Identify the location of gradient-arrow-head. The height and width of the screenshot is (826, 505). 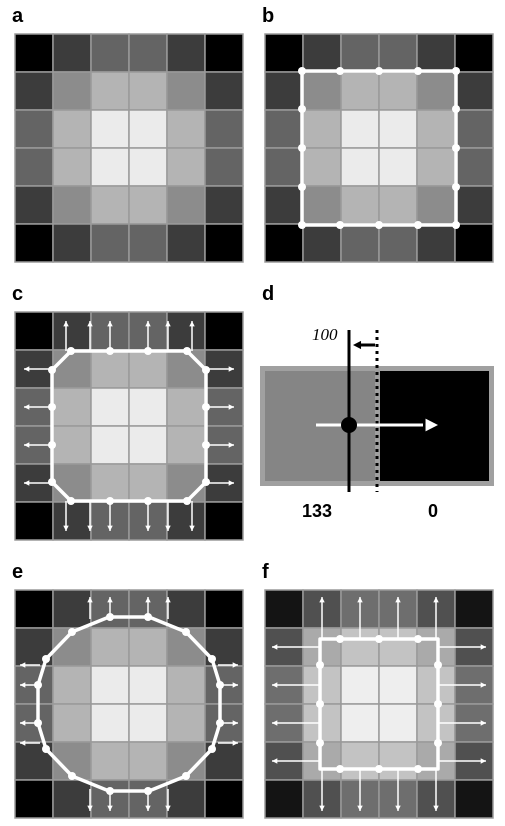
(431, 425).